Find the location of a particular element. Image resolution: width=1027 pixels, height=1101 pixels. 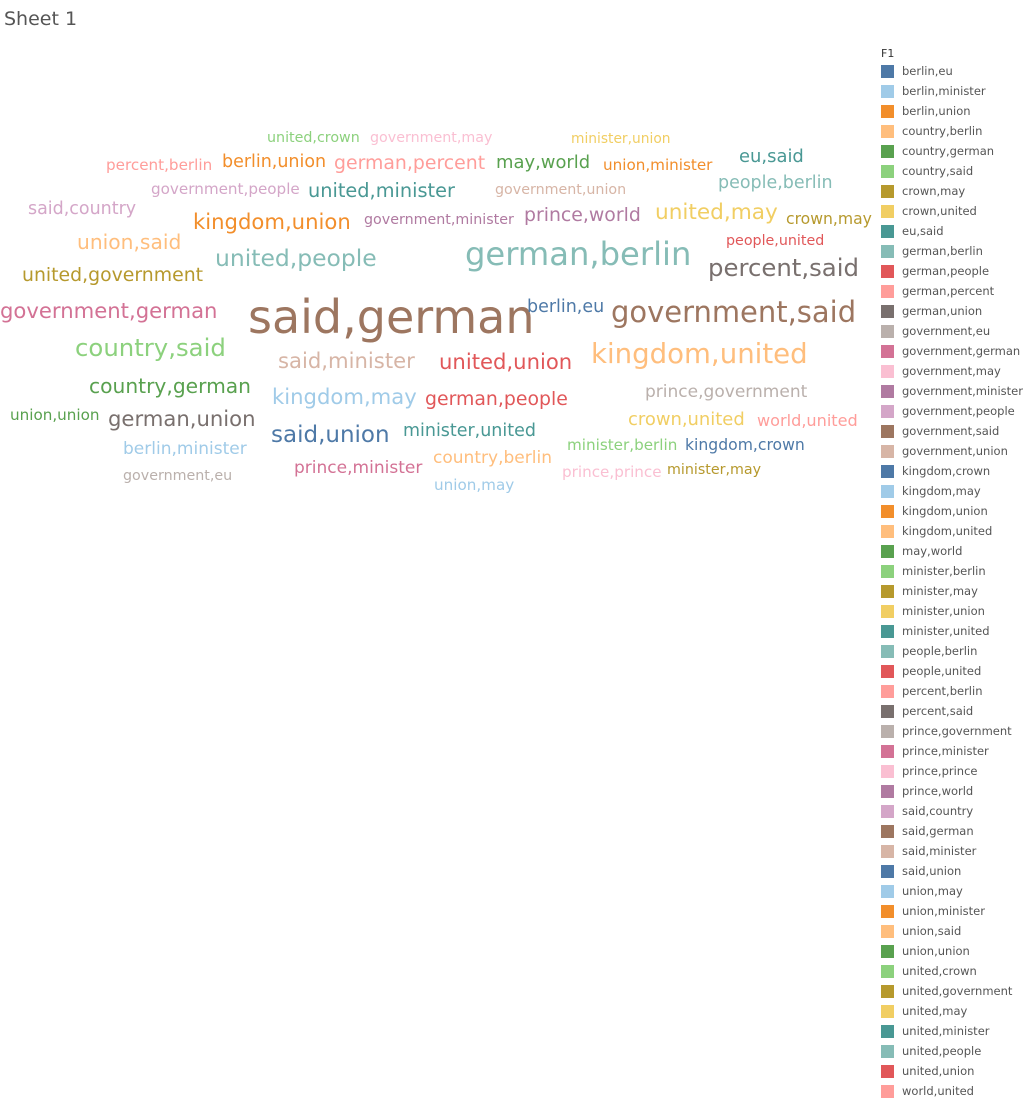

legend-item: may,world is located at coordinates (921, 551).